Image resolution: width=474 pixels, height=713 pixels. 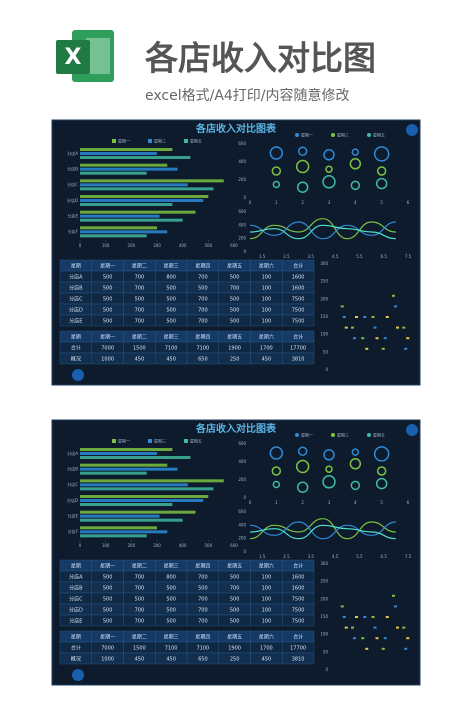 What do you see at coordinates (326, 651) in the screenshot?
I see `y-tick-label: 50` at bounding box center [326, 651].